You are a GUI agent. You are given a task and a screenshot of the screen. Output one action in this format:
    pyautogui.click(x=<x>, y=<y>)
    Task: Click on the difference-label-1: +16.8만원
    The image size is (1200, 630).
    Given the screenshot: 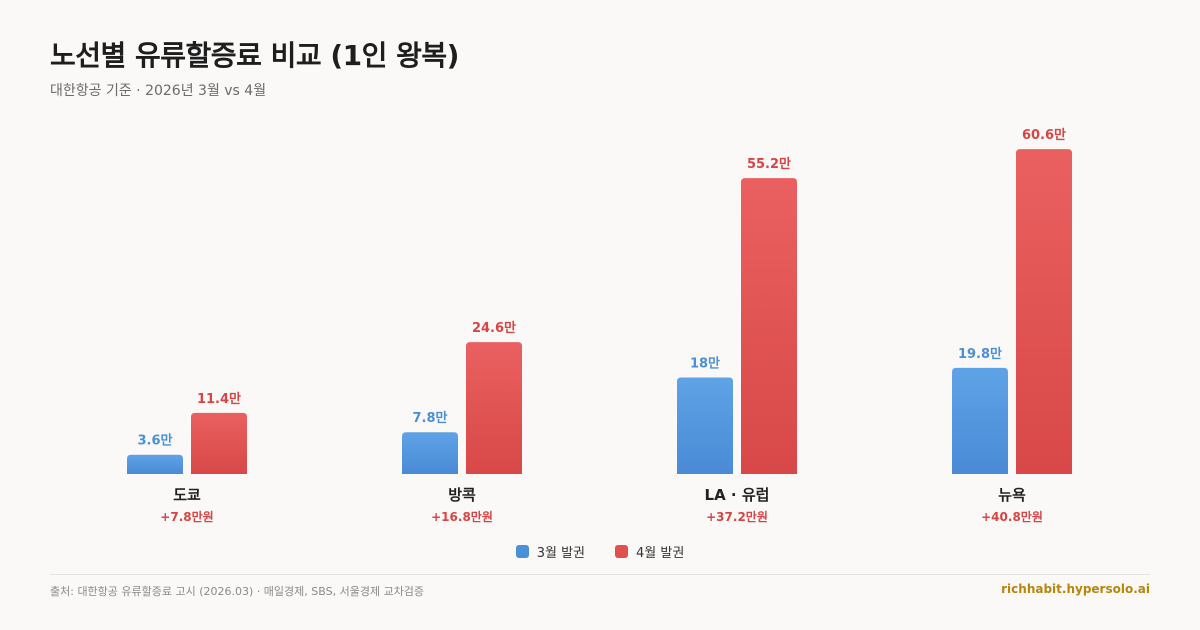 What is the action you would take?
    pyautogui.click(x=462, y=516)
    